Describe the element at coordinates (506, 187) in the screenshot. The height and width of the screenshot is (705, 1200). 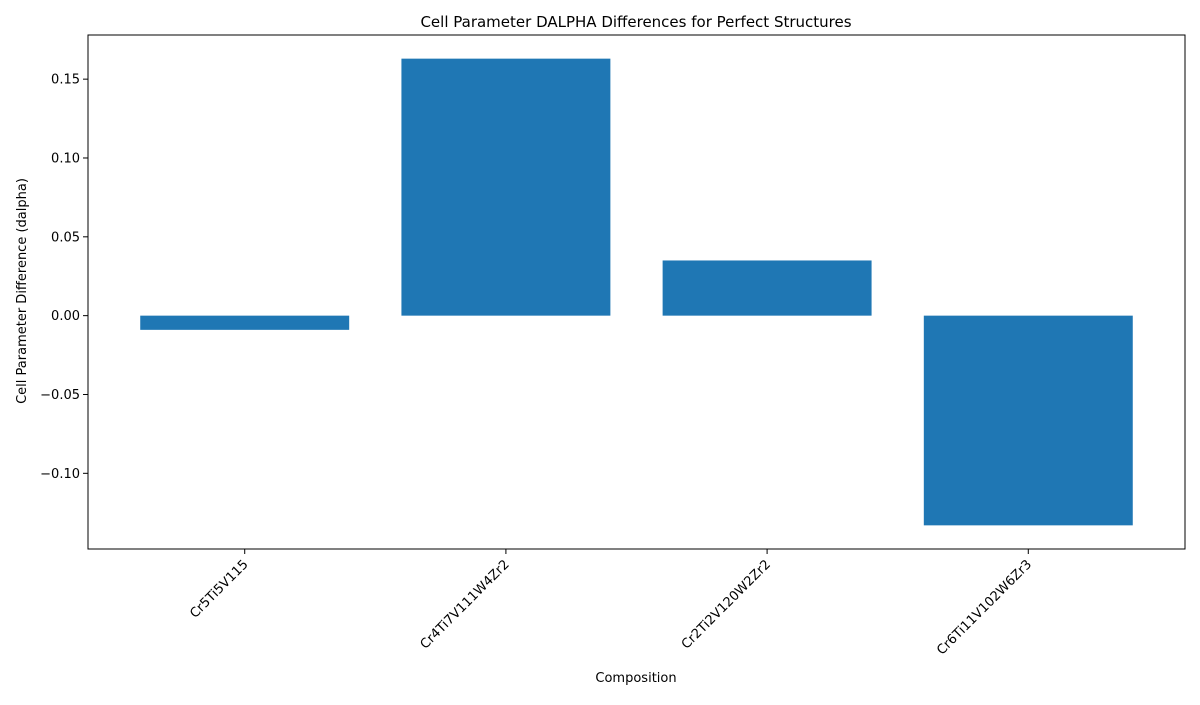
I see `bar-Cr4Ti7V111W4Zr2` at that location.